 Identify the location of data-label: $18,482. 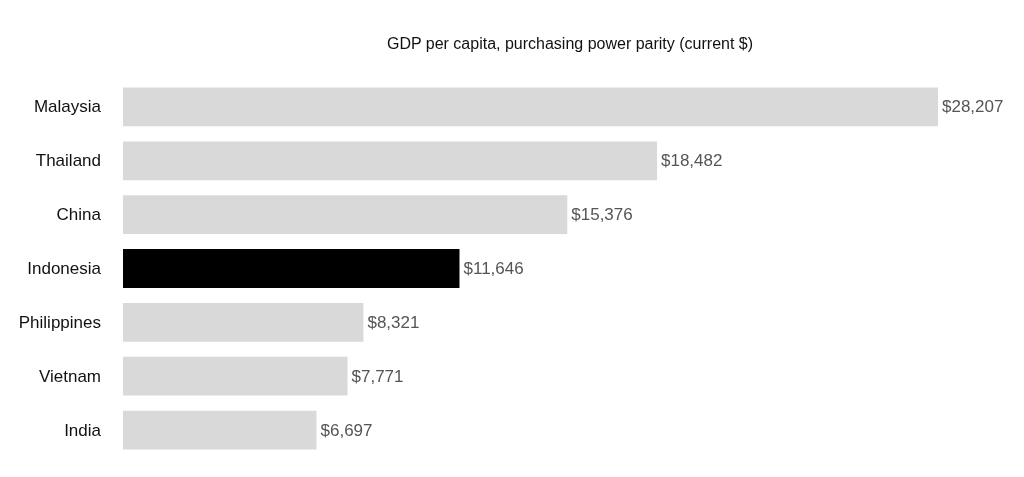
(692, 161).